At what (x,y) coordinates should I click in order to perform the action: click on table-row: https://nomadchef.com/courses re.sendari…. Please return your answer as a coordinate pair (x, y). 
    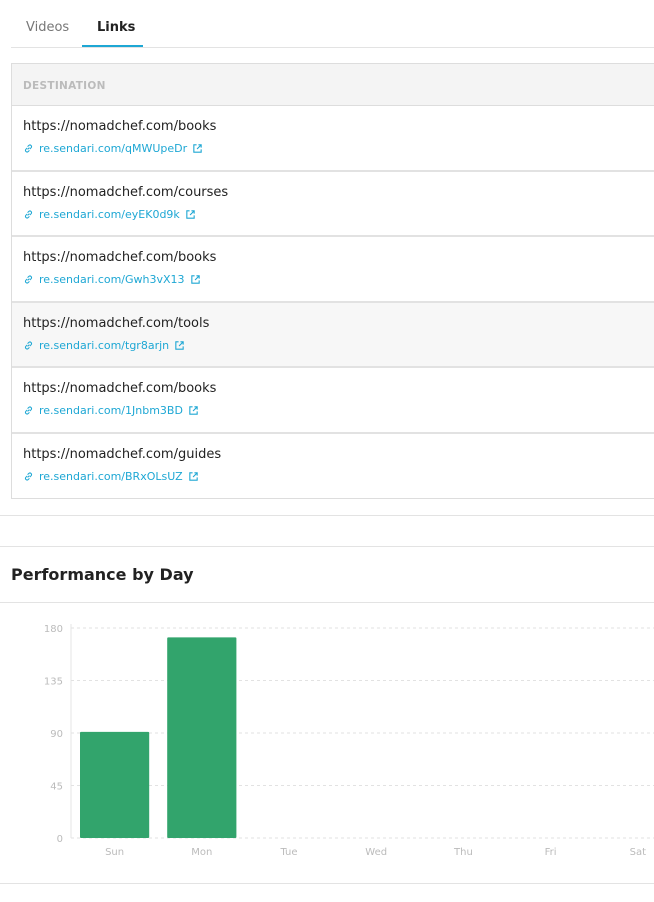
    Looking at the image, I should click on (333, 204).